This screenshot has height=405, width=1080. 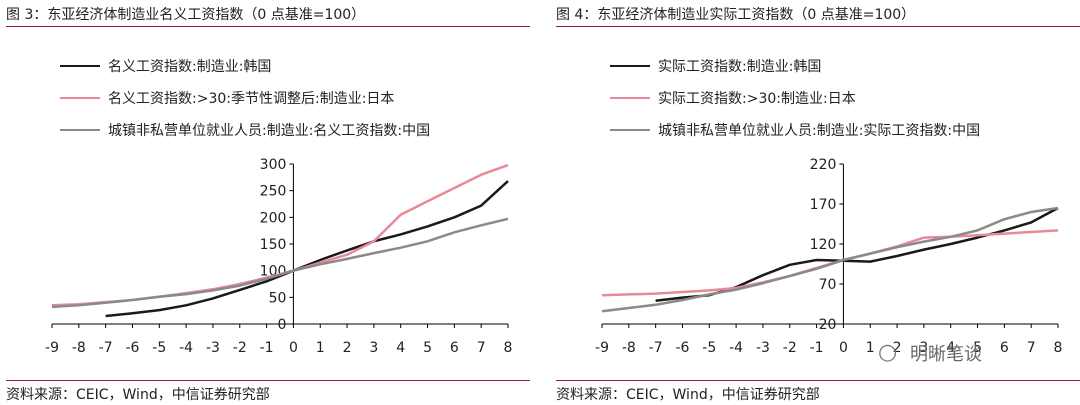 What do you see at coordinates (190, 67) in the screenshot?
I see `legend-label-korea: 名义工资指数:制造业:韩国` at bounding box center [190, 67].